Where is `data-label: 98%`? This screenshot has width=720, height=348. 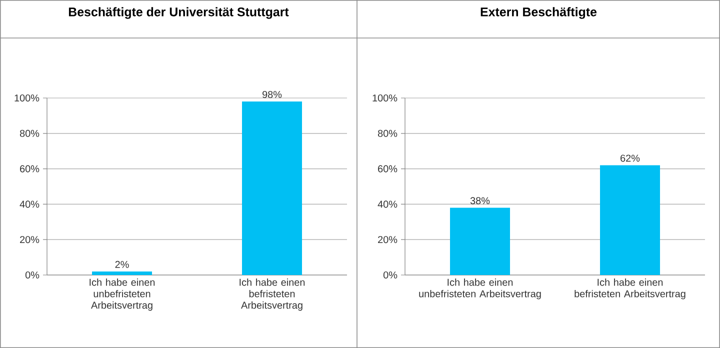
data-label: 98% is located at coordinates (272, 94).